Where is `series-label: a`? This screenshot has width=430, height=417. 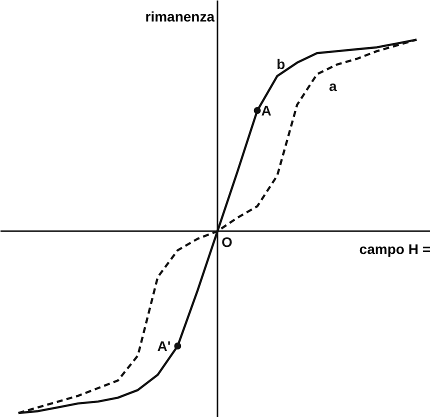 series-label: a is located at coordinates (333, 86).